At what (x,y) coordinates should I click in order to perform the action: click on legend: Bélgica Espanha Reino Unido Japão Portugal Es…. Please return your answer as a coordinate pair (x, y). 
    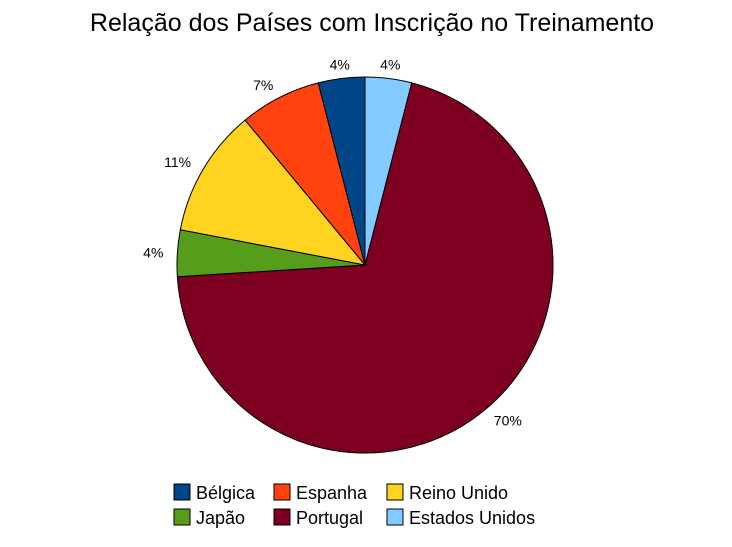
    Looking at the image, I should click on (354, 505).